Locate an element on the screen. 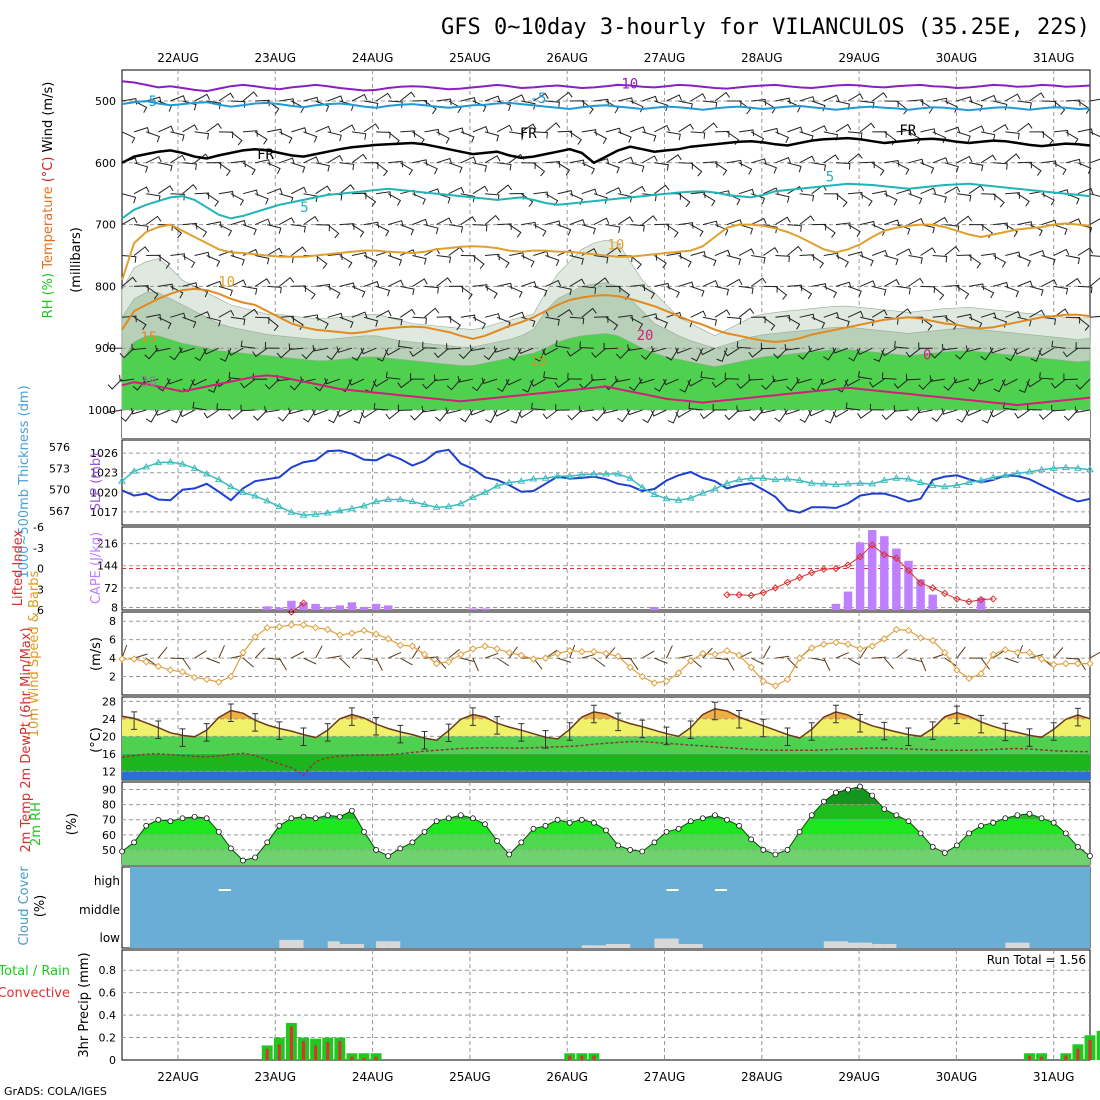  cloud-low-bar is located at coordinates (357, 945).